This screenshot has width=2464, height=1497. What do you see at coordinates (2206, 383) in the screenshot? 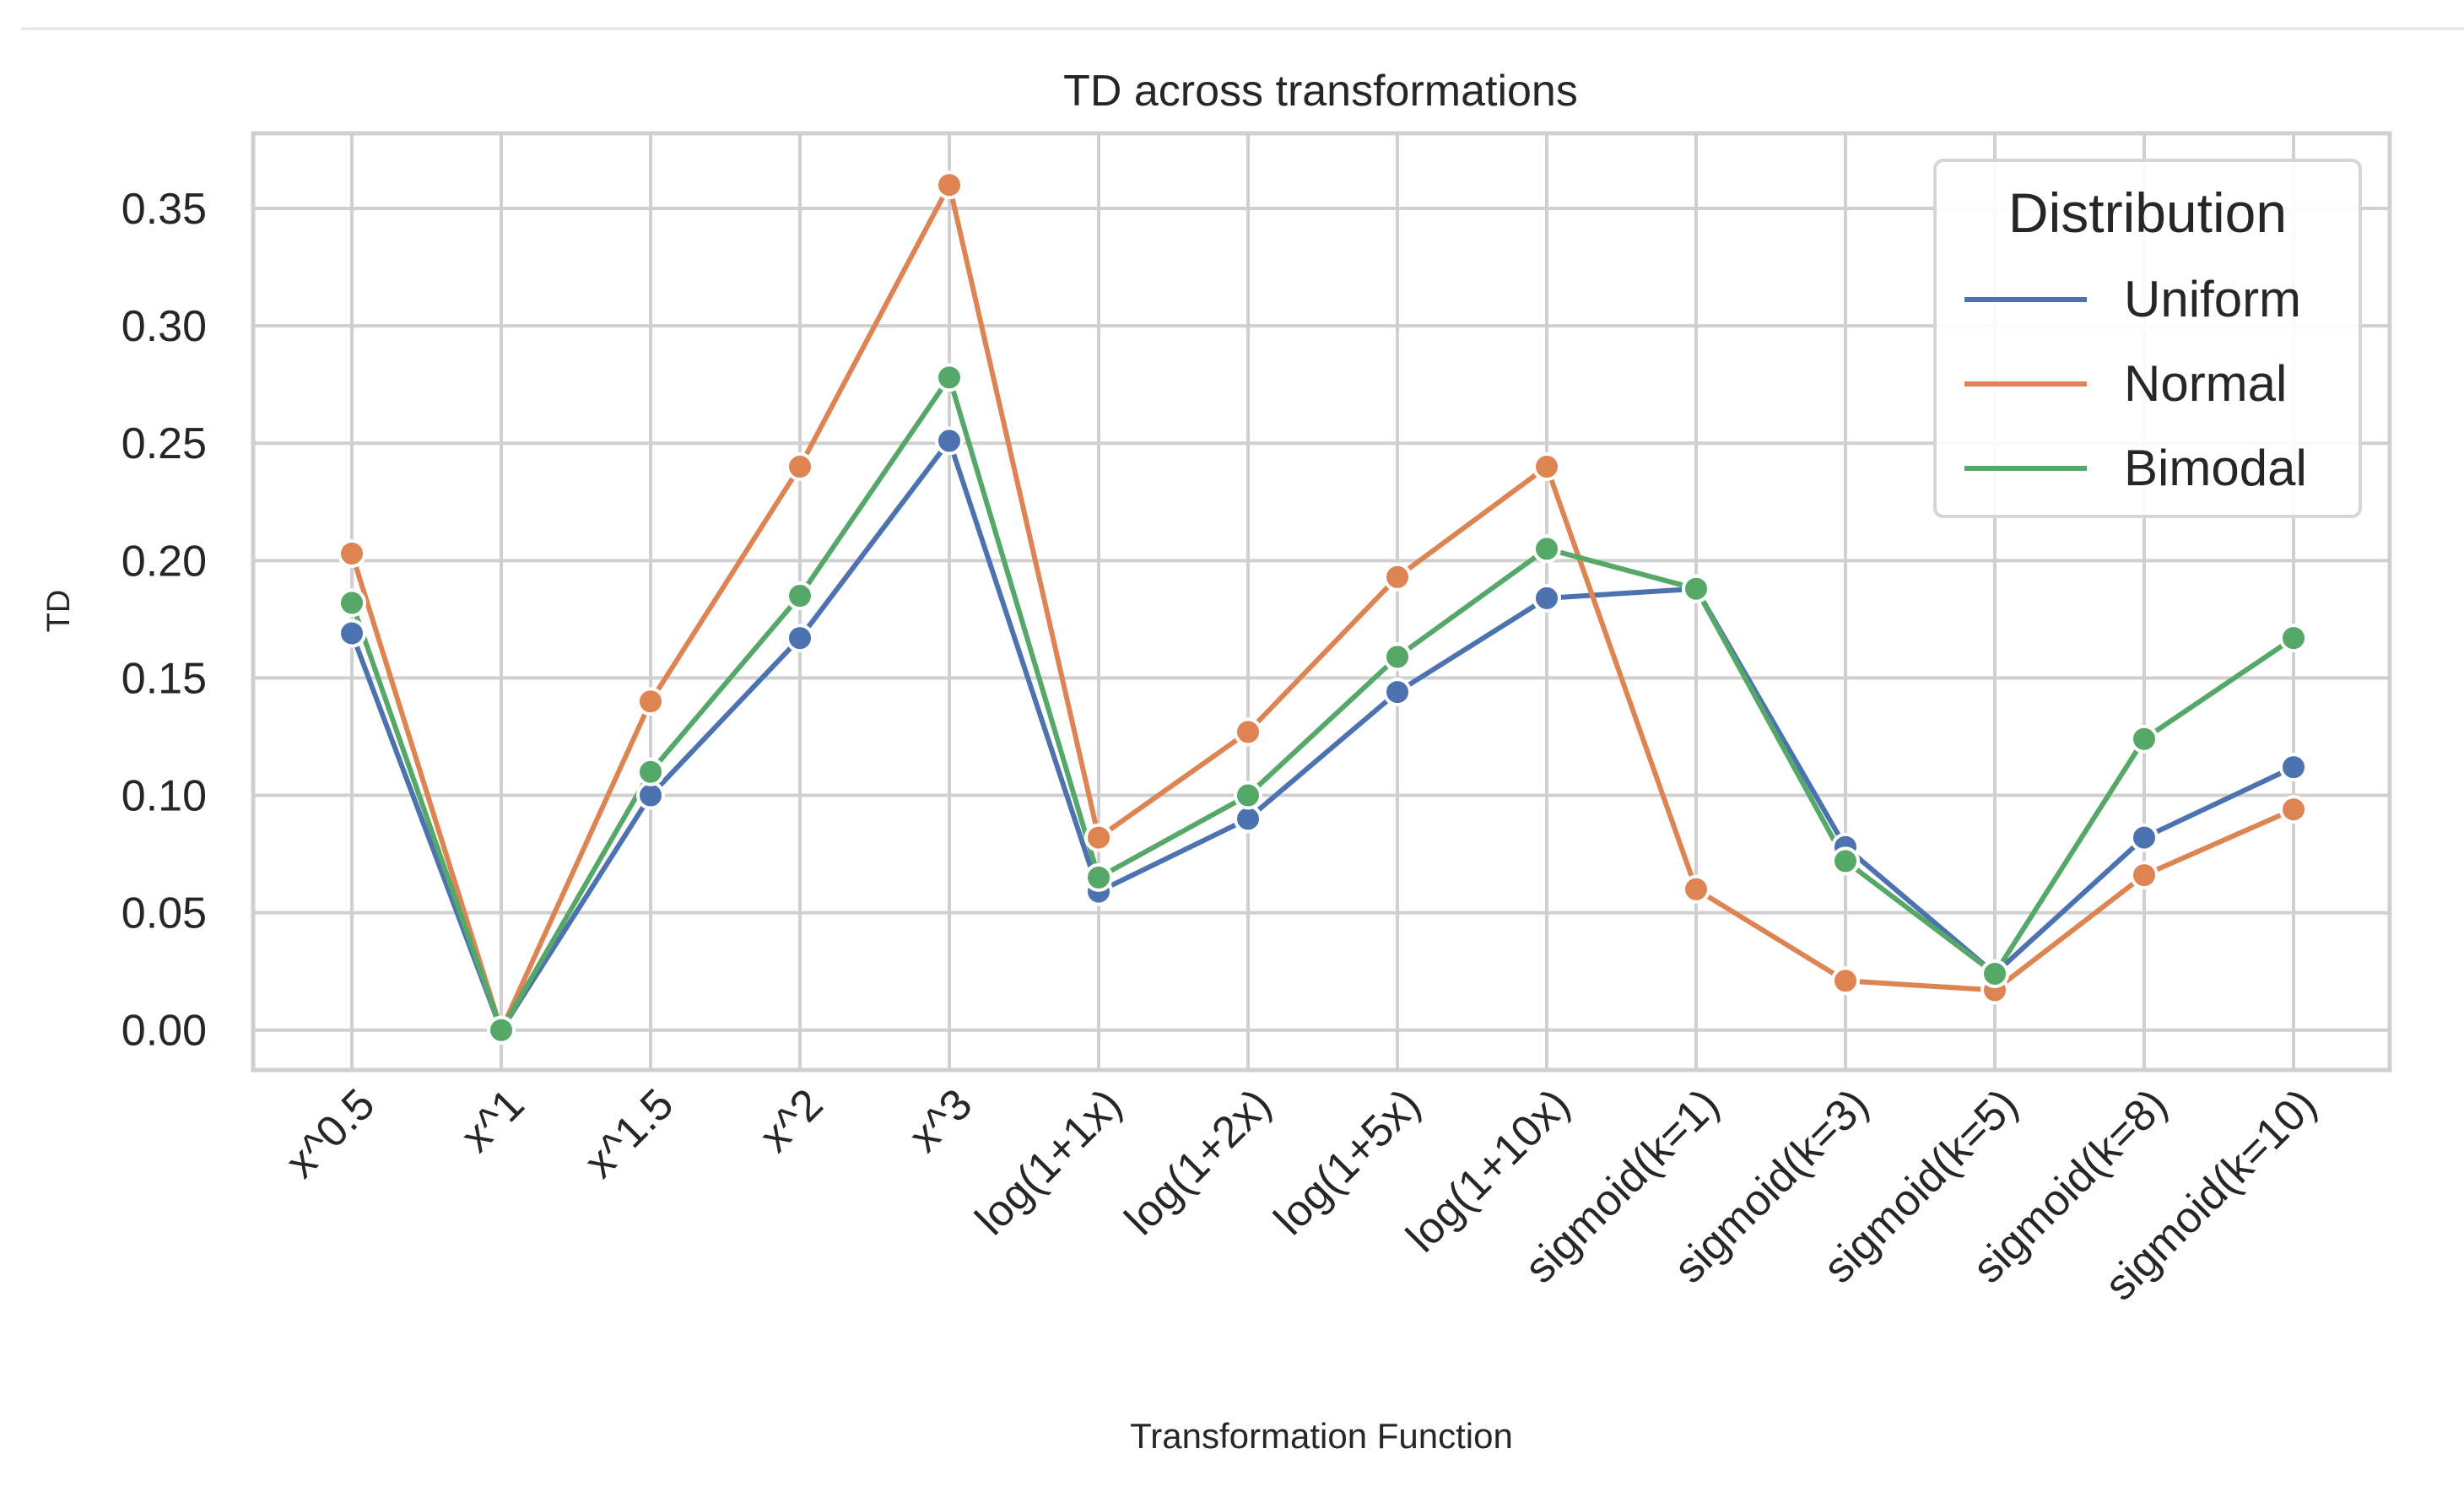
I see `legend-label-normal: Normal` at bounding box center [2206, 383].